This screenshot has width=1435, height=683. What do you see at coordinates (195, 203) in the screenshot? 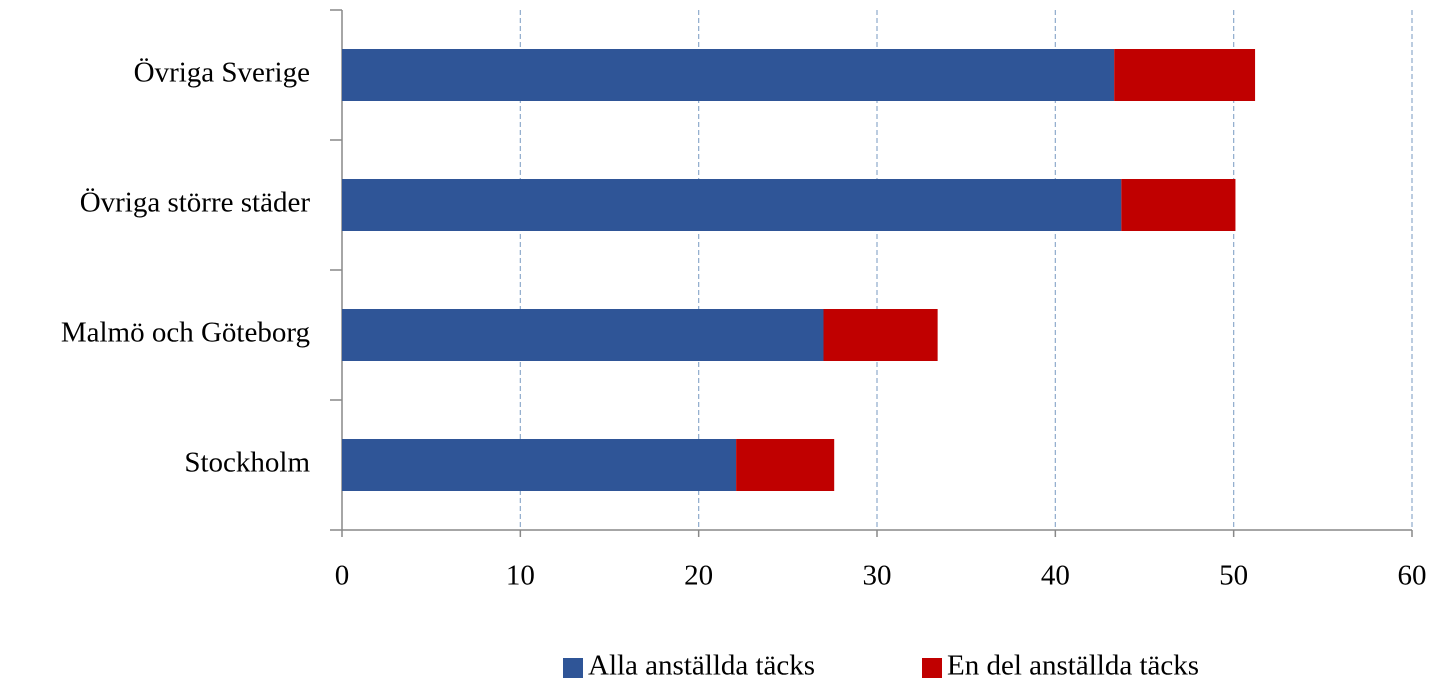
I see `y-tick-label: Övriga större städer` at bounding box center [195, 203].